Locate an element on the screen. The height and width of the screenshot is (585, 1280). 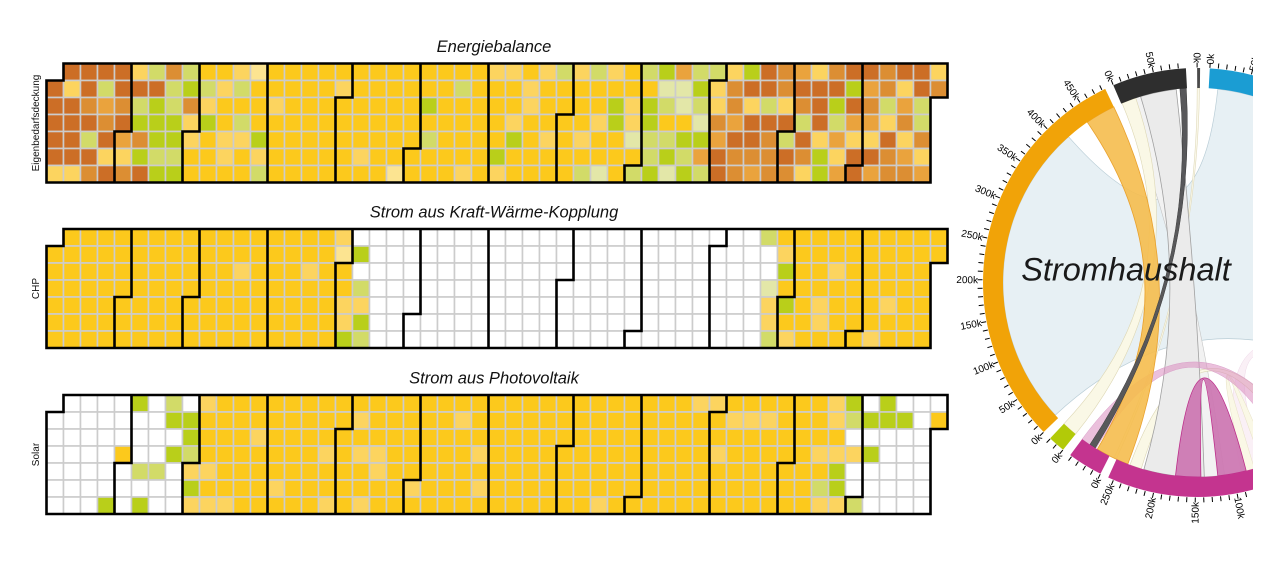
svg-text: Energiebalance is located at coordinates (494, 47).